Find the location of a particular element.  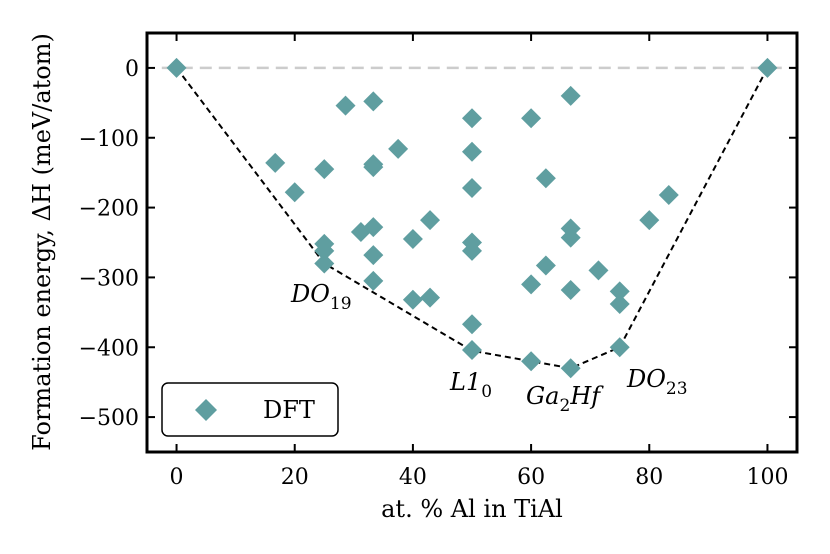

x-tick-label-60: 60 is located at coordinates (531, 477).